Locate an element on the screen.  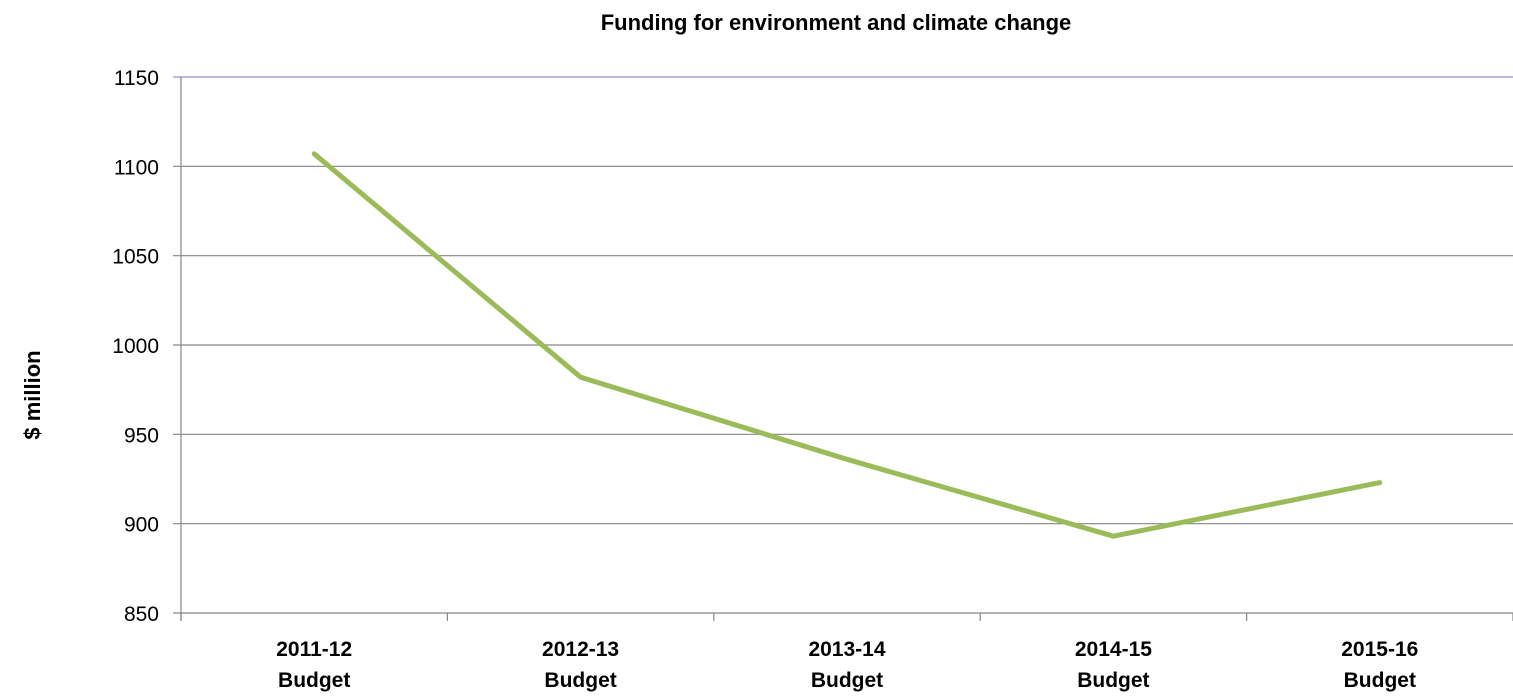
y-tick-label: 900 is located at coordinates (141, 525).